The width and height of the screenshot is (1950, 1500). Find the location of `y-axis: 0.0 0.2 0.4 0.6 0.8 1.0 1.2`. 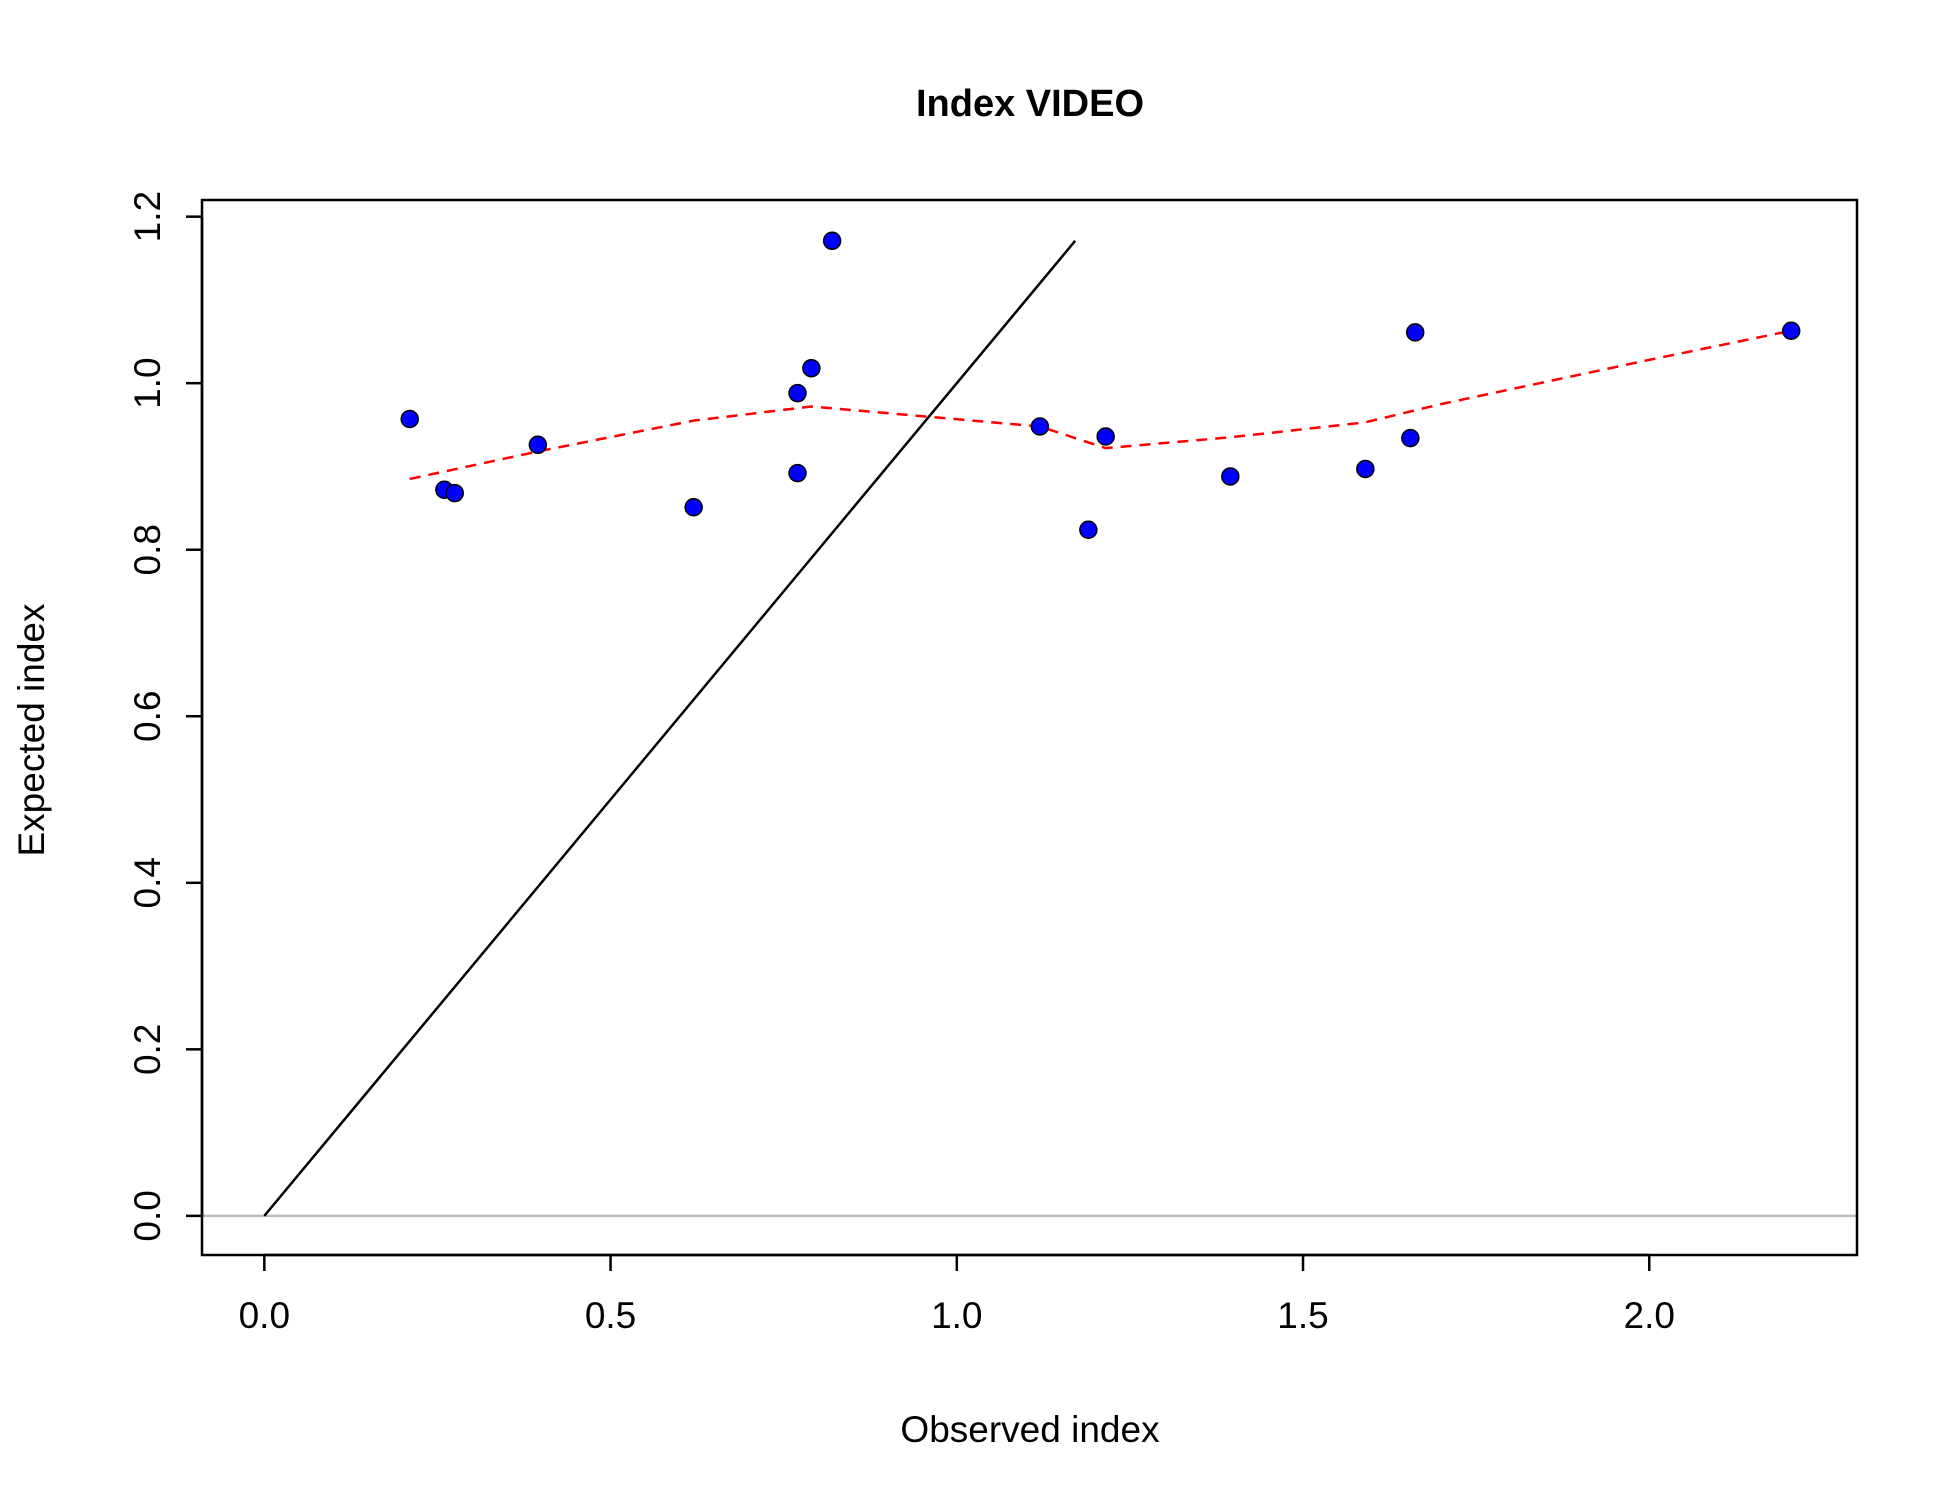

y-axis: 0.0 0.2 0.4 0.6 0.8 1.0 1.2 is located at coordinates (165, 716).